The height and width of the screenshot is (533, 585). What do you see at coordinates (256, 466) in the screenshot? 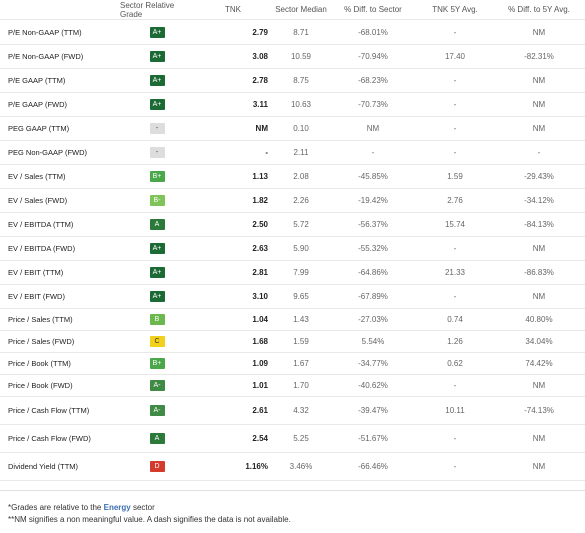
I see `tnk-value: 1.16%` at bounding box center [256, 466].